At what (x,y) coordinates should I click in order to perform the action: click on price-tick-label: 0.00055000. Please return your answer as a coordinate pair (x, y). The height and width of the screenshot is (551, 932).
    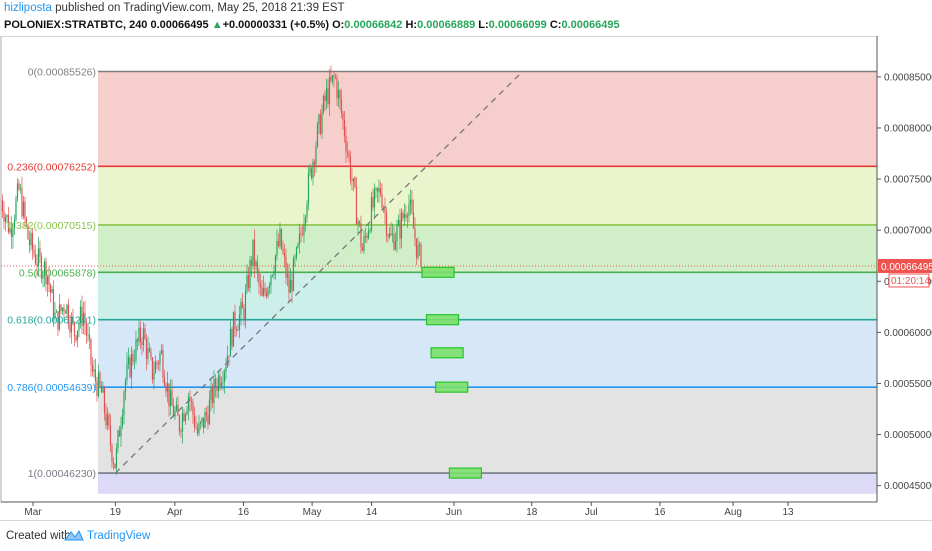
    Looking at the image, I should click on (908, 384).